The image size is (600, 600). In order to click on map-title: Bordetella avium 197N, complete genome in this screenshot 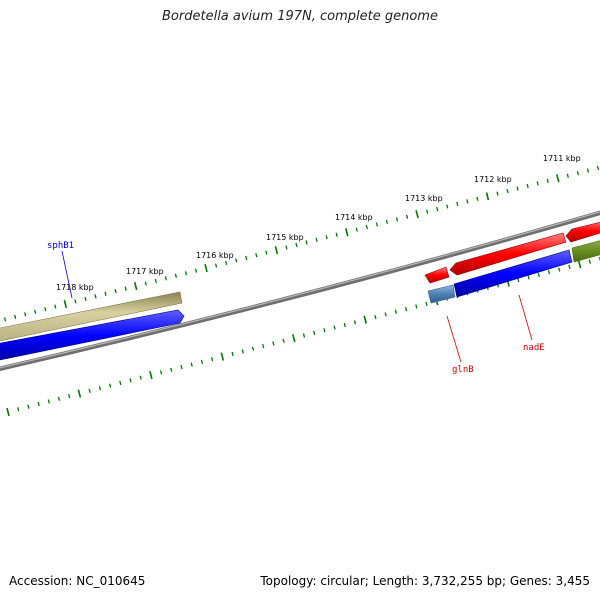, I will do `click(300, 16)`.